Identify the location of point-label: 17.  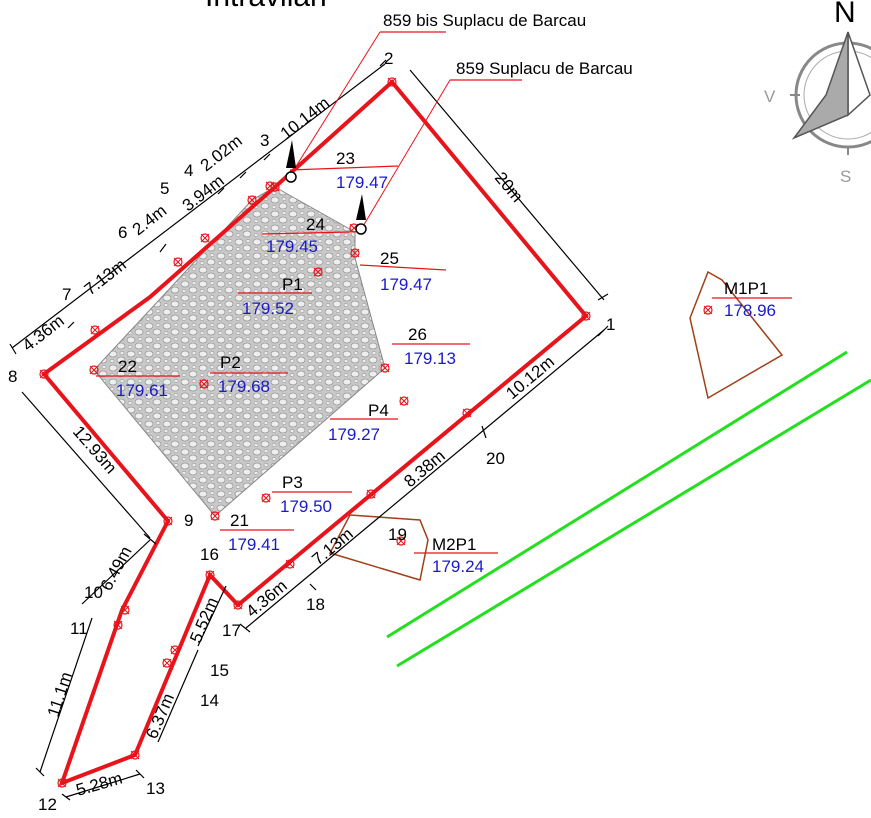
(231, 630).